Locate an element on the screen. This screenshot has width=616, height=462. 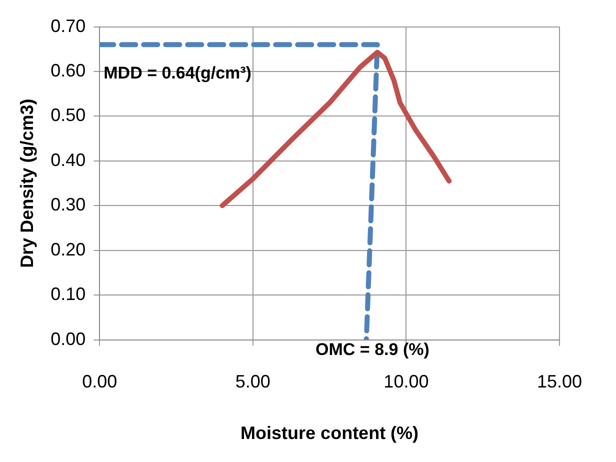
y-axis-title: Dry Density (g/cm3) is located at coordinates (26, 183).